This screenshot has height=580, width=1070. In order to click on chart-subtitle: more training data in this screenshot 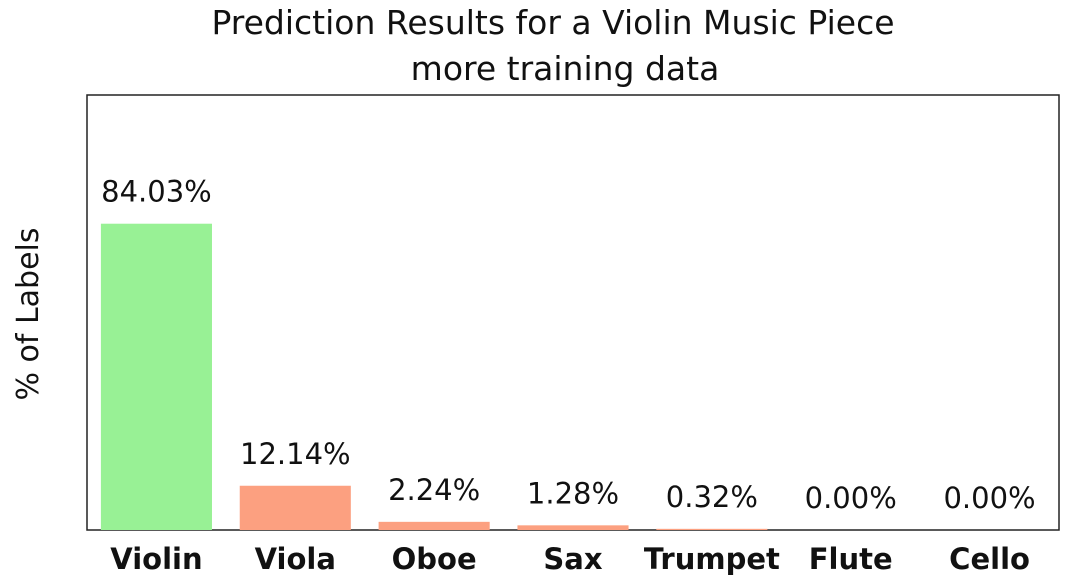, I will do `click(565, 68)`.